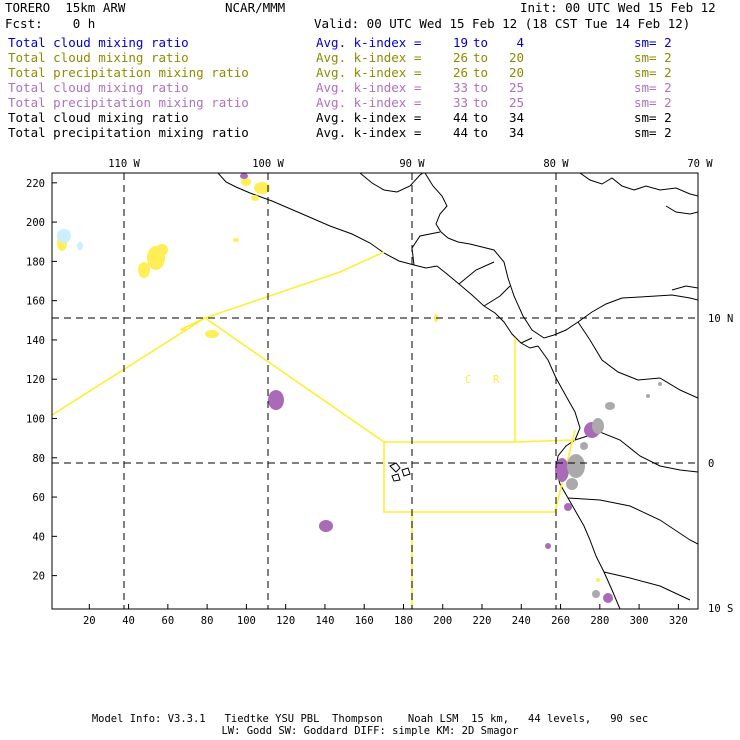 This screenshot has height=740, width=740. I want to click on bottom-tick-label: 20, so click(89, 621).